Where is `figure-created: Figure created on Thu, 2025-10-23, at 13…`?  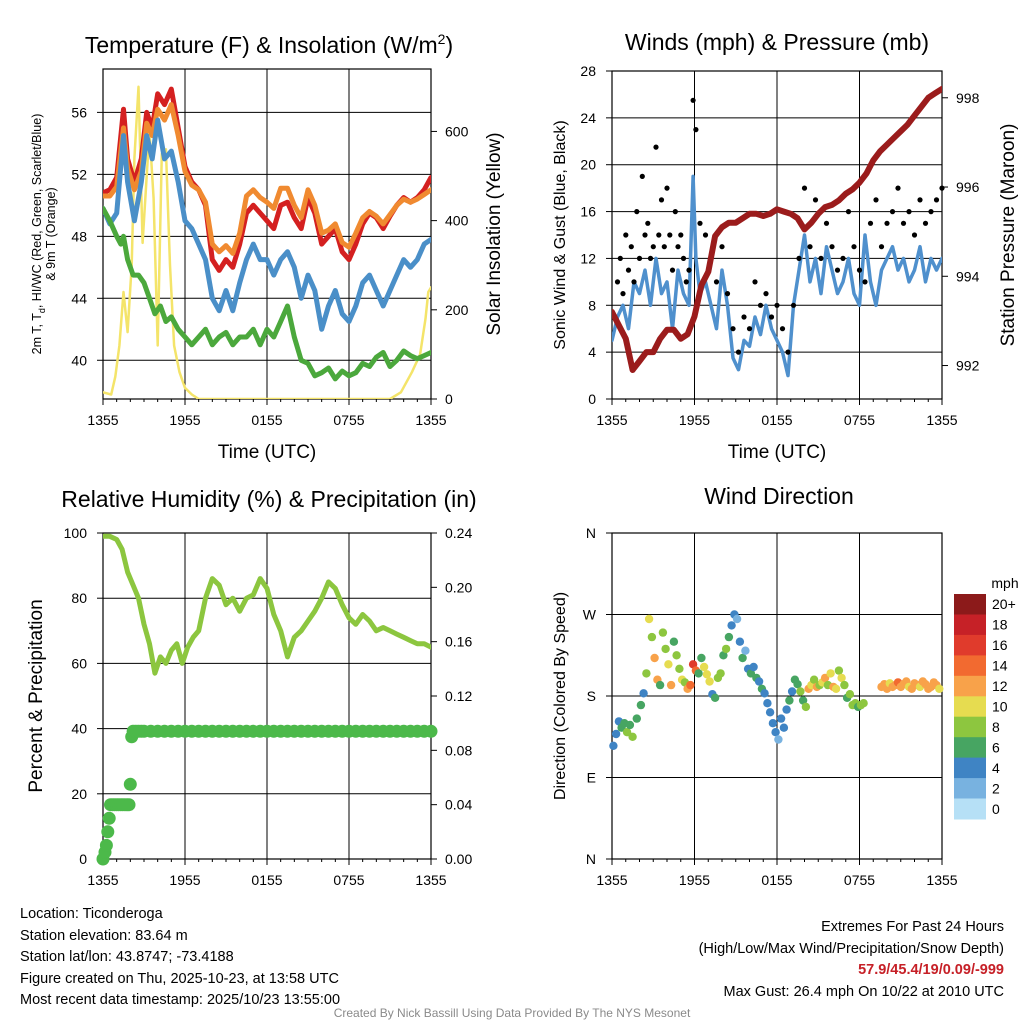 figure-created: Figure created on Thu, 2025-10-23, at 13… is located at coordinates (179, 978).